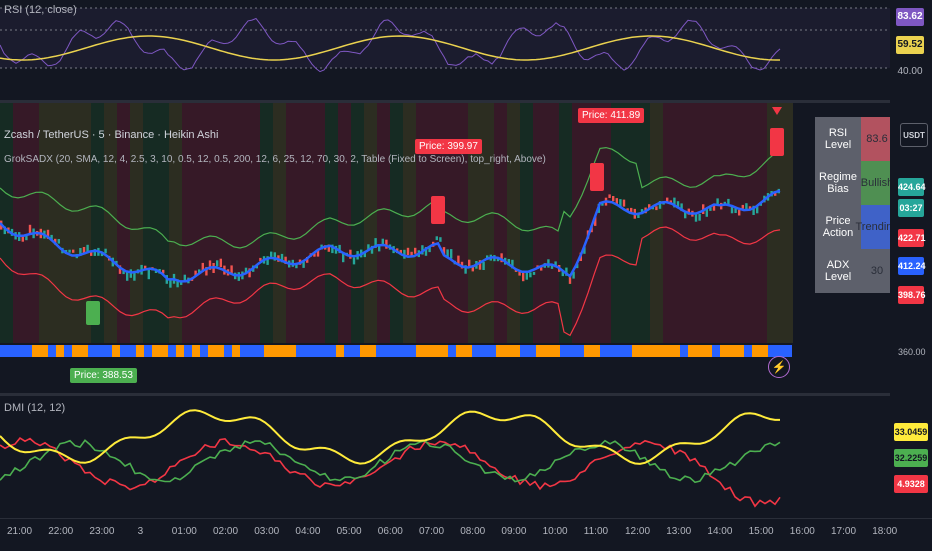 This screenshot has width=932, height=551. Describe the element at coordinates (390, 531) in the screenshot. I see `time-tick: 06:00` at that location.